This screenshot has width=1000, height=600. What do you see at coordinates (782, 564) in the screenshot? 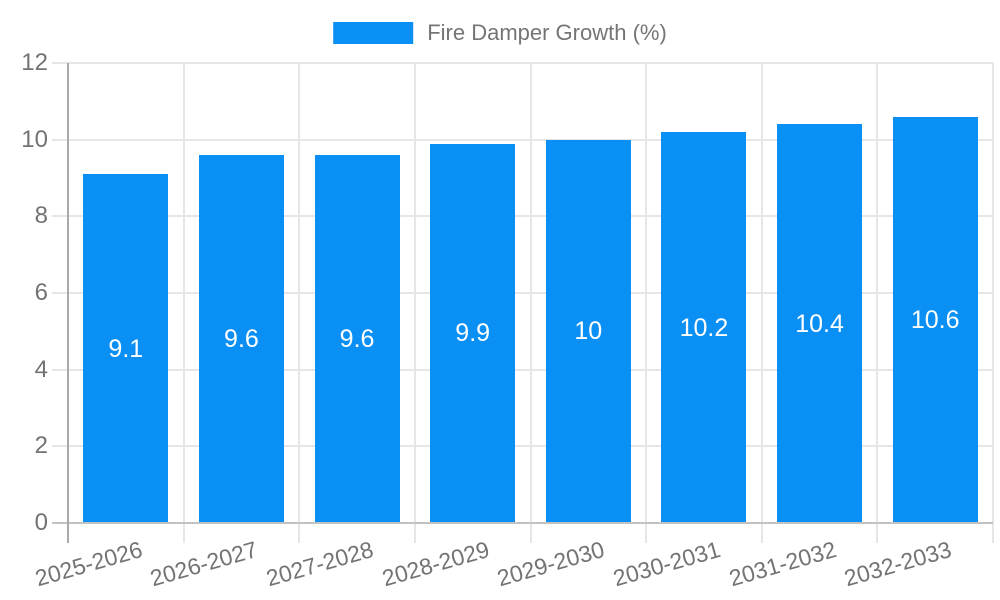
I see `x-tick-label: 2031-2032` at bounding box center [782, 564].